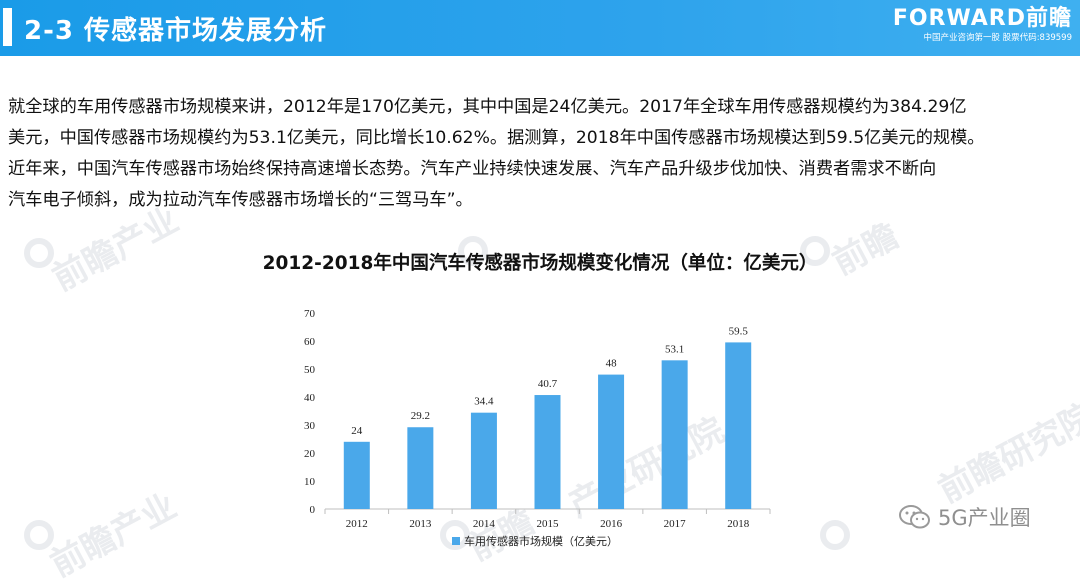 The width and height of the screenshot is (1080, 586). What do you see at coordinates (420, 468) in the screenshot?
I see `bar-2013` at bounding box center [420, 468].